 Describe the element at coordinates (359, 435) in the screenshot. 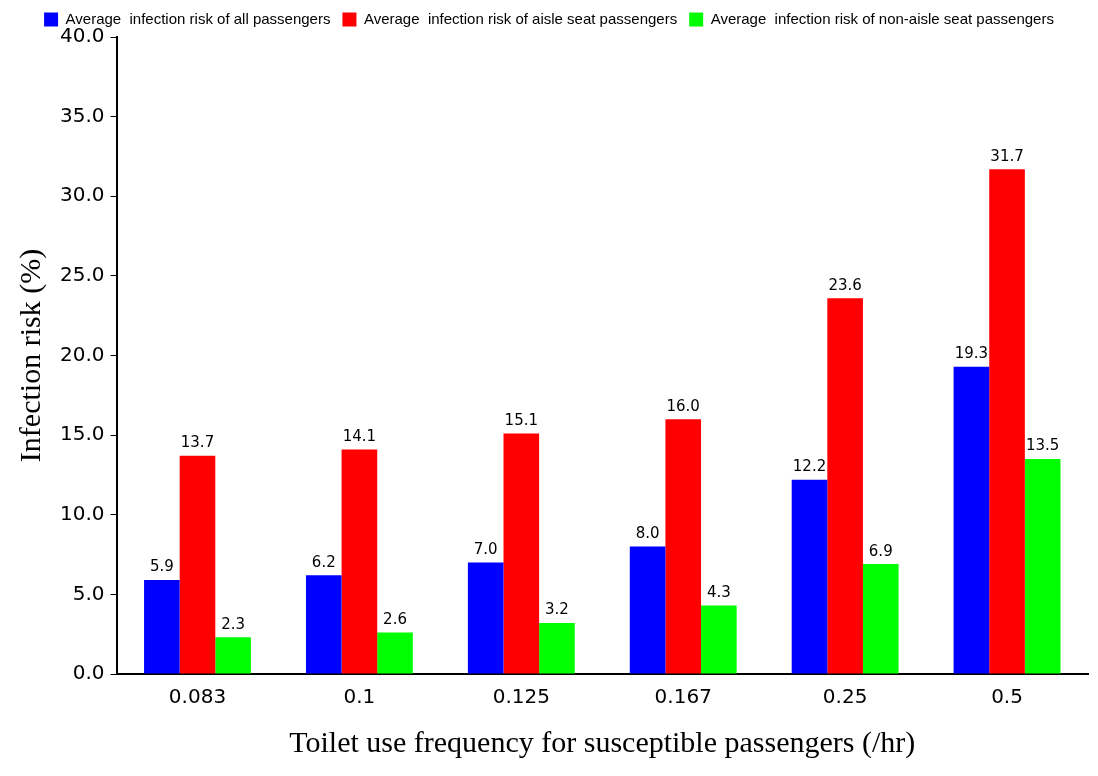

I see `data-label: 14.1` at that location.